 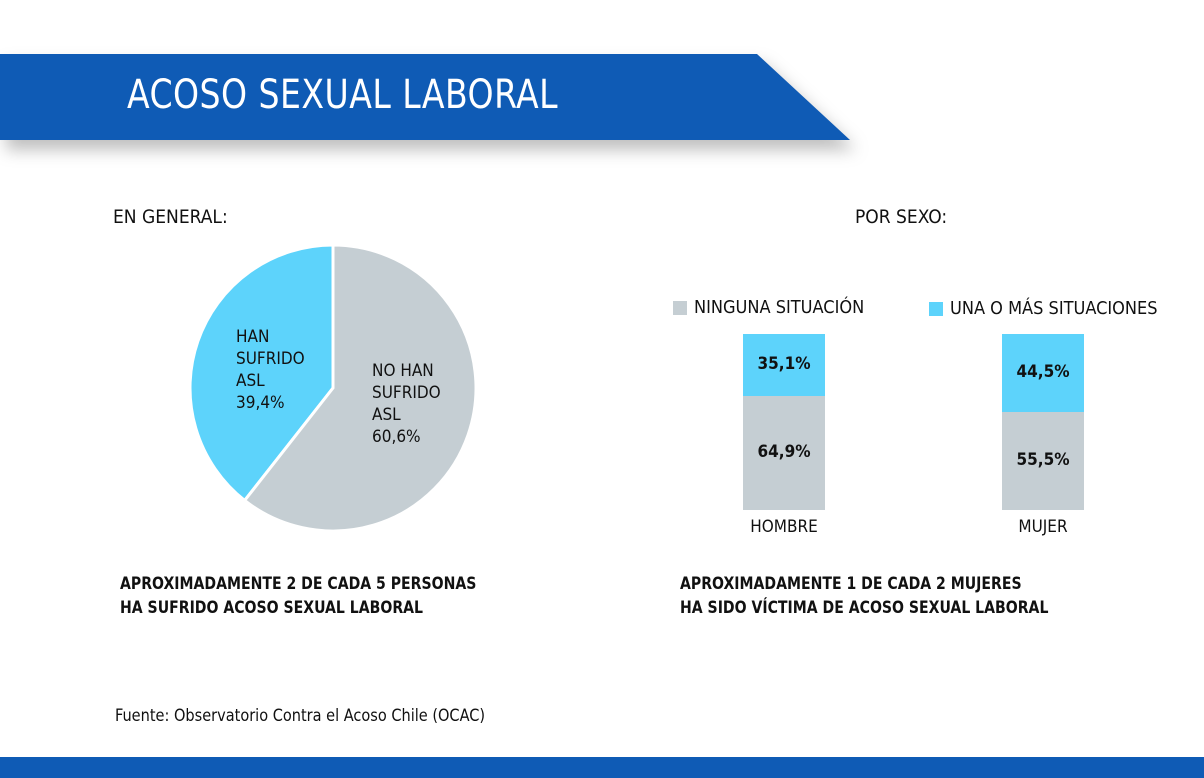 What do you see at coordinates (1054, 308) in the screenshot?
I see `legend-label: UNA O MÁS SITUACIONES` at bounding box center [1054, 308].